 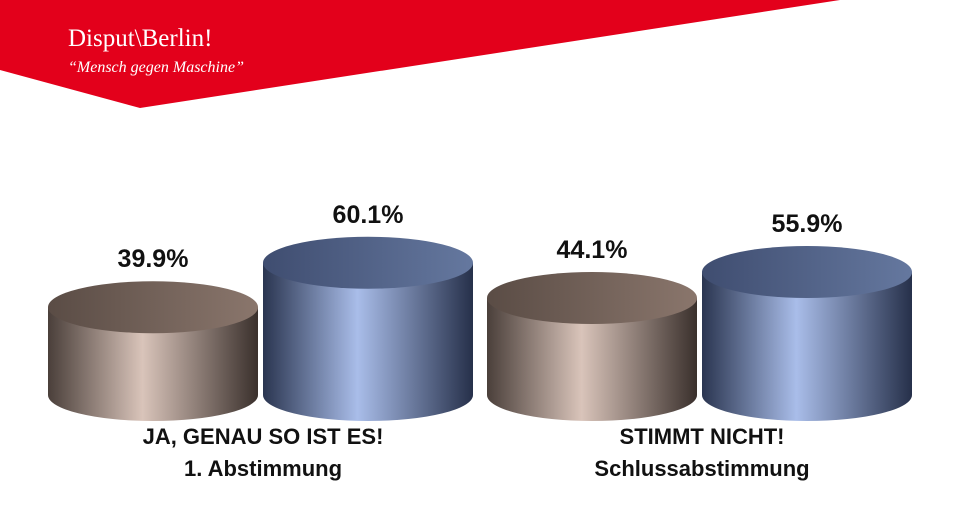 I want to click on value-label: 39.9%, so click(x=153, y=259).